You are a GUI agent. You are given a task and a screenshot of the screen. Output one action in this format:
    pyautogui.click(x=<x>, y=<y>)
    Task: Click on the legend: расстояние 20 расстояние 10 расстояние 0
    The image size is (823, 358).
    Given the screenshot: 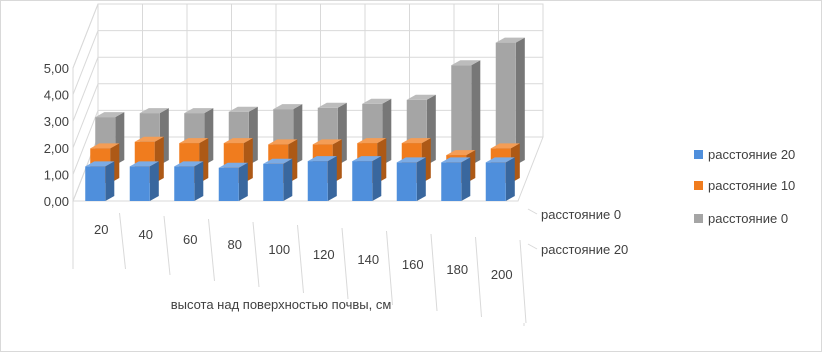 What is the action you would take?
    pyautogui.click(x=744, y=186)
    